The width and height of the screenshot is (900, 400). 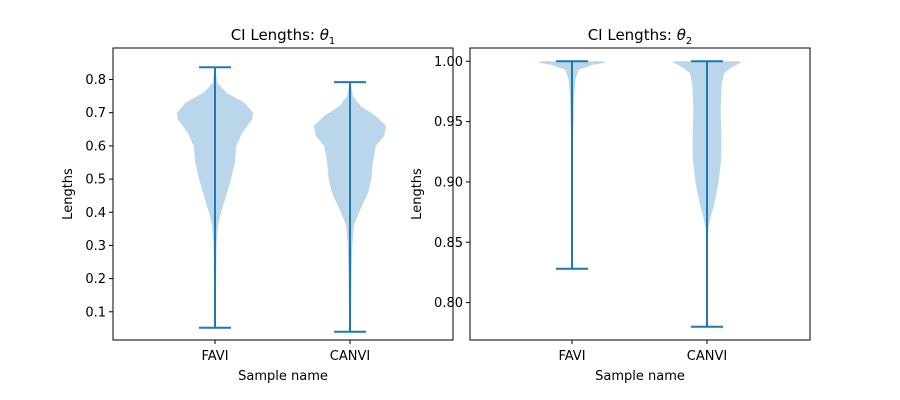 What do you see at coordinates (448, 182) in the screenshot?
I see `y-tick-label: 0.90` at bounding box center [448, 182].